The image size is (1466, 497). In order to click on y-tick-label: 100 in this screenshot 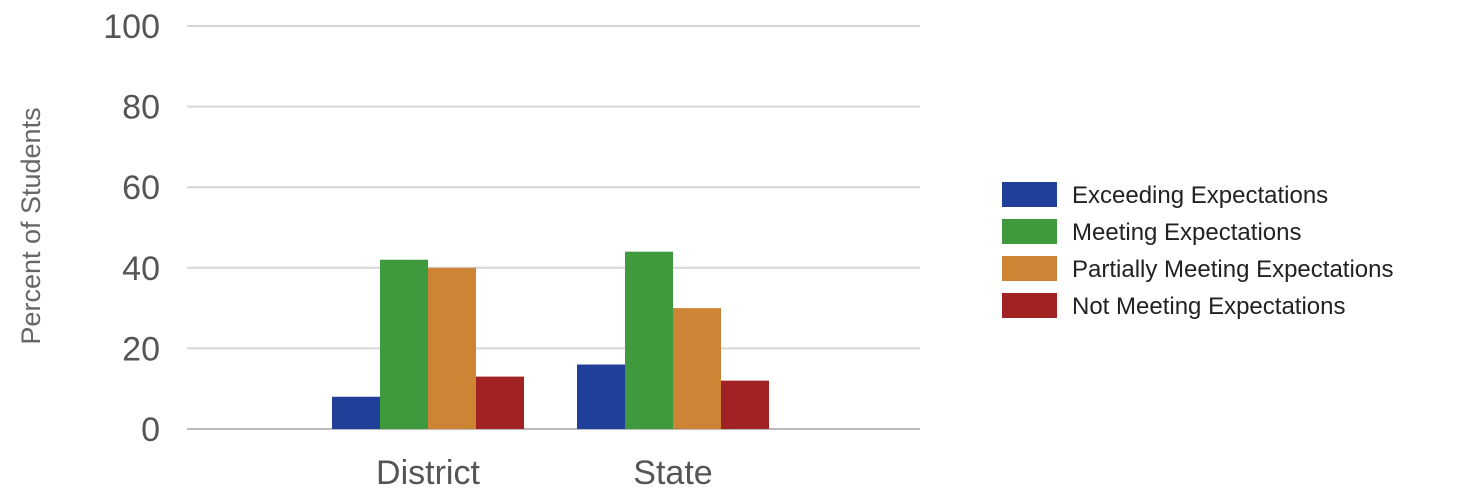, I will do `click(131, 27)`.